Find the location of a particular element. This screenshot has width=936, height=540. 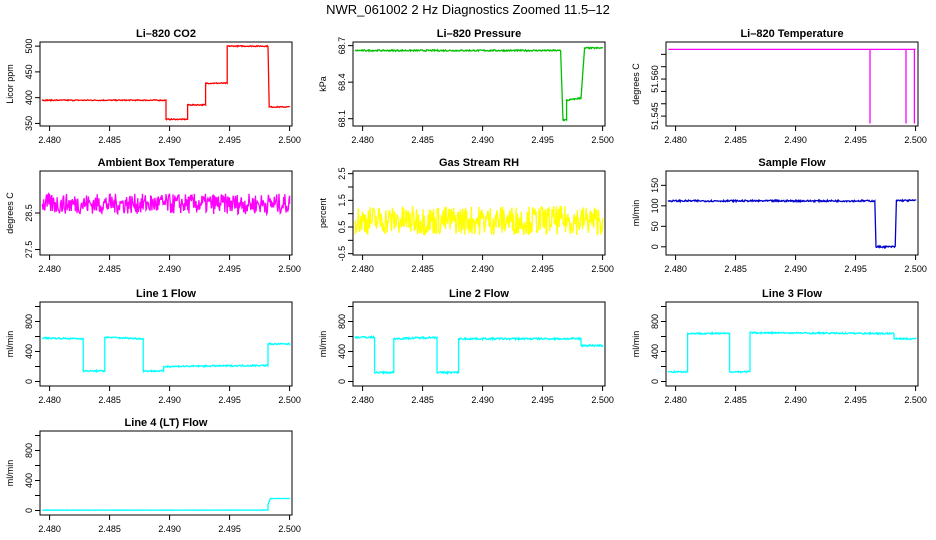

chart-title: Line 3 Flow is located at coordinates (792, 294).